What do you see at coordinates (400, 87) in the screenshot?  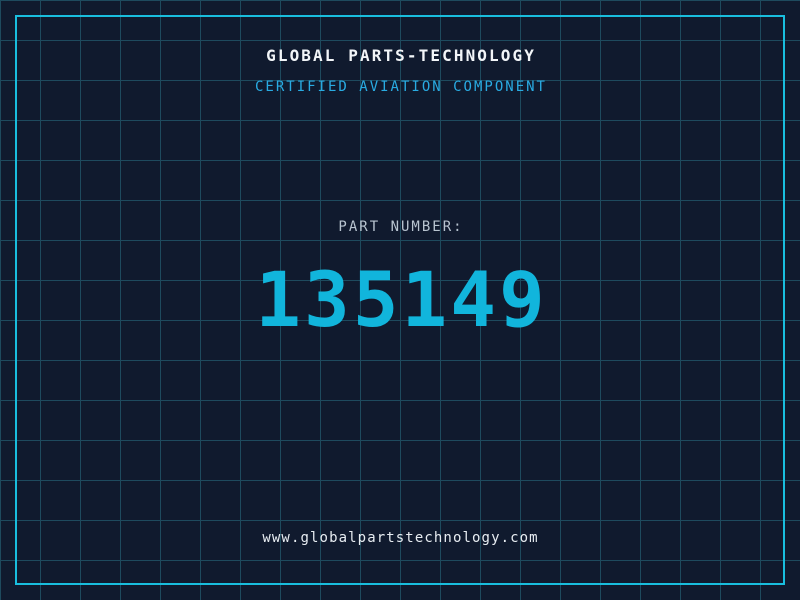 I see `certification-subtitle: CERTIFIED AVIATION COMPONENT` at bounding box center [400, 87].